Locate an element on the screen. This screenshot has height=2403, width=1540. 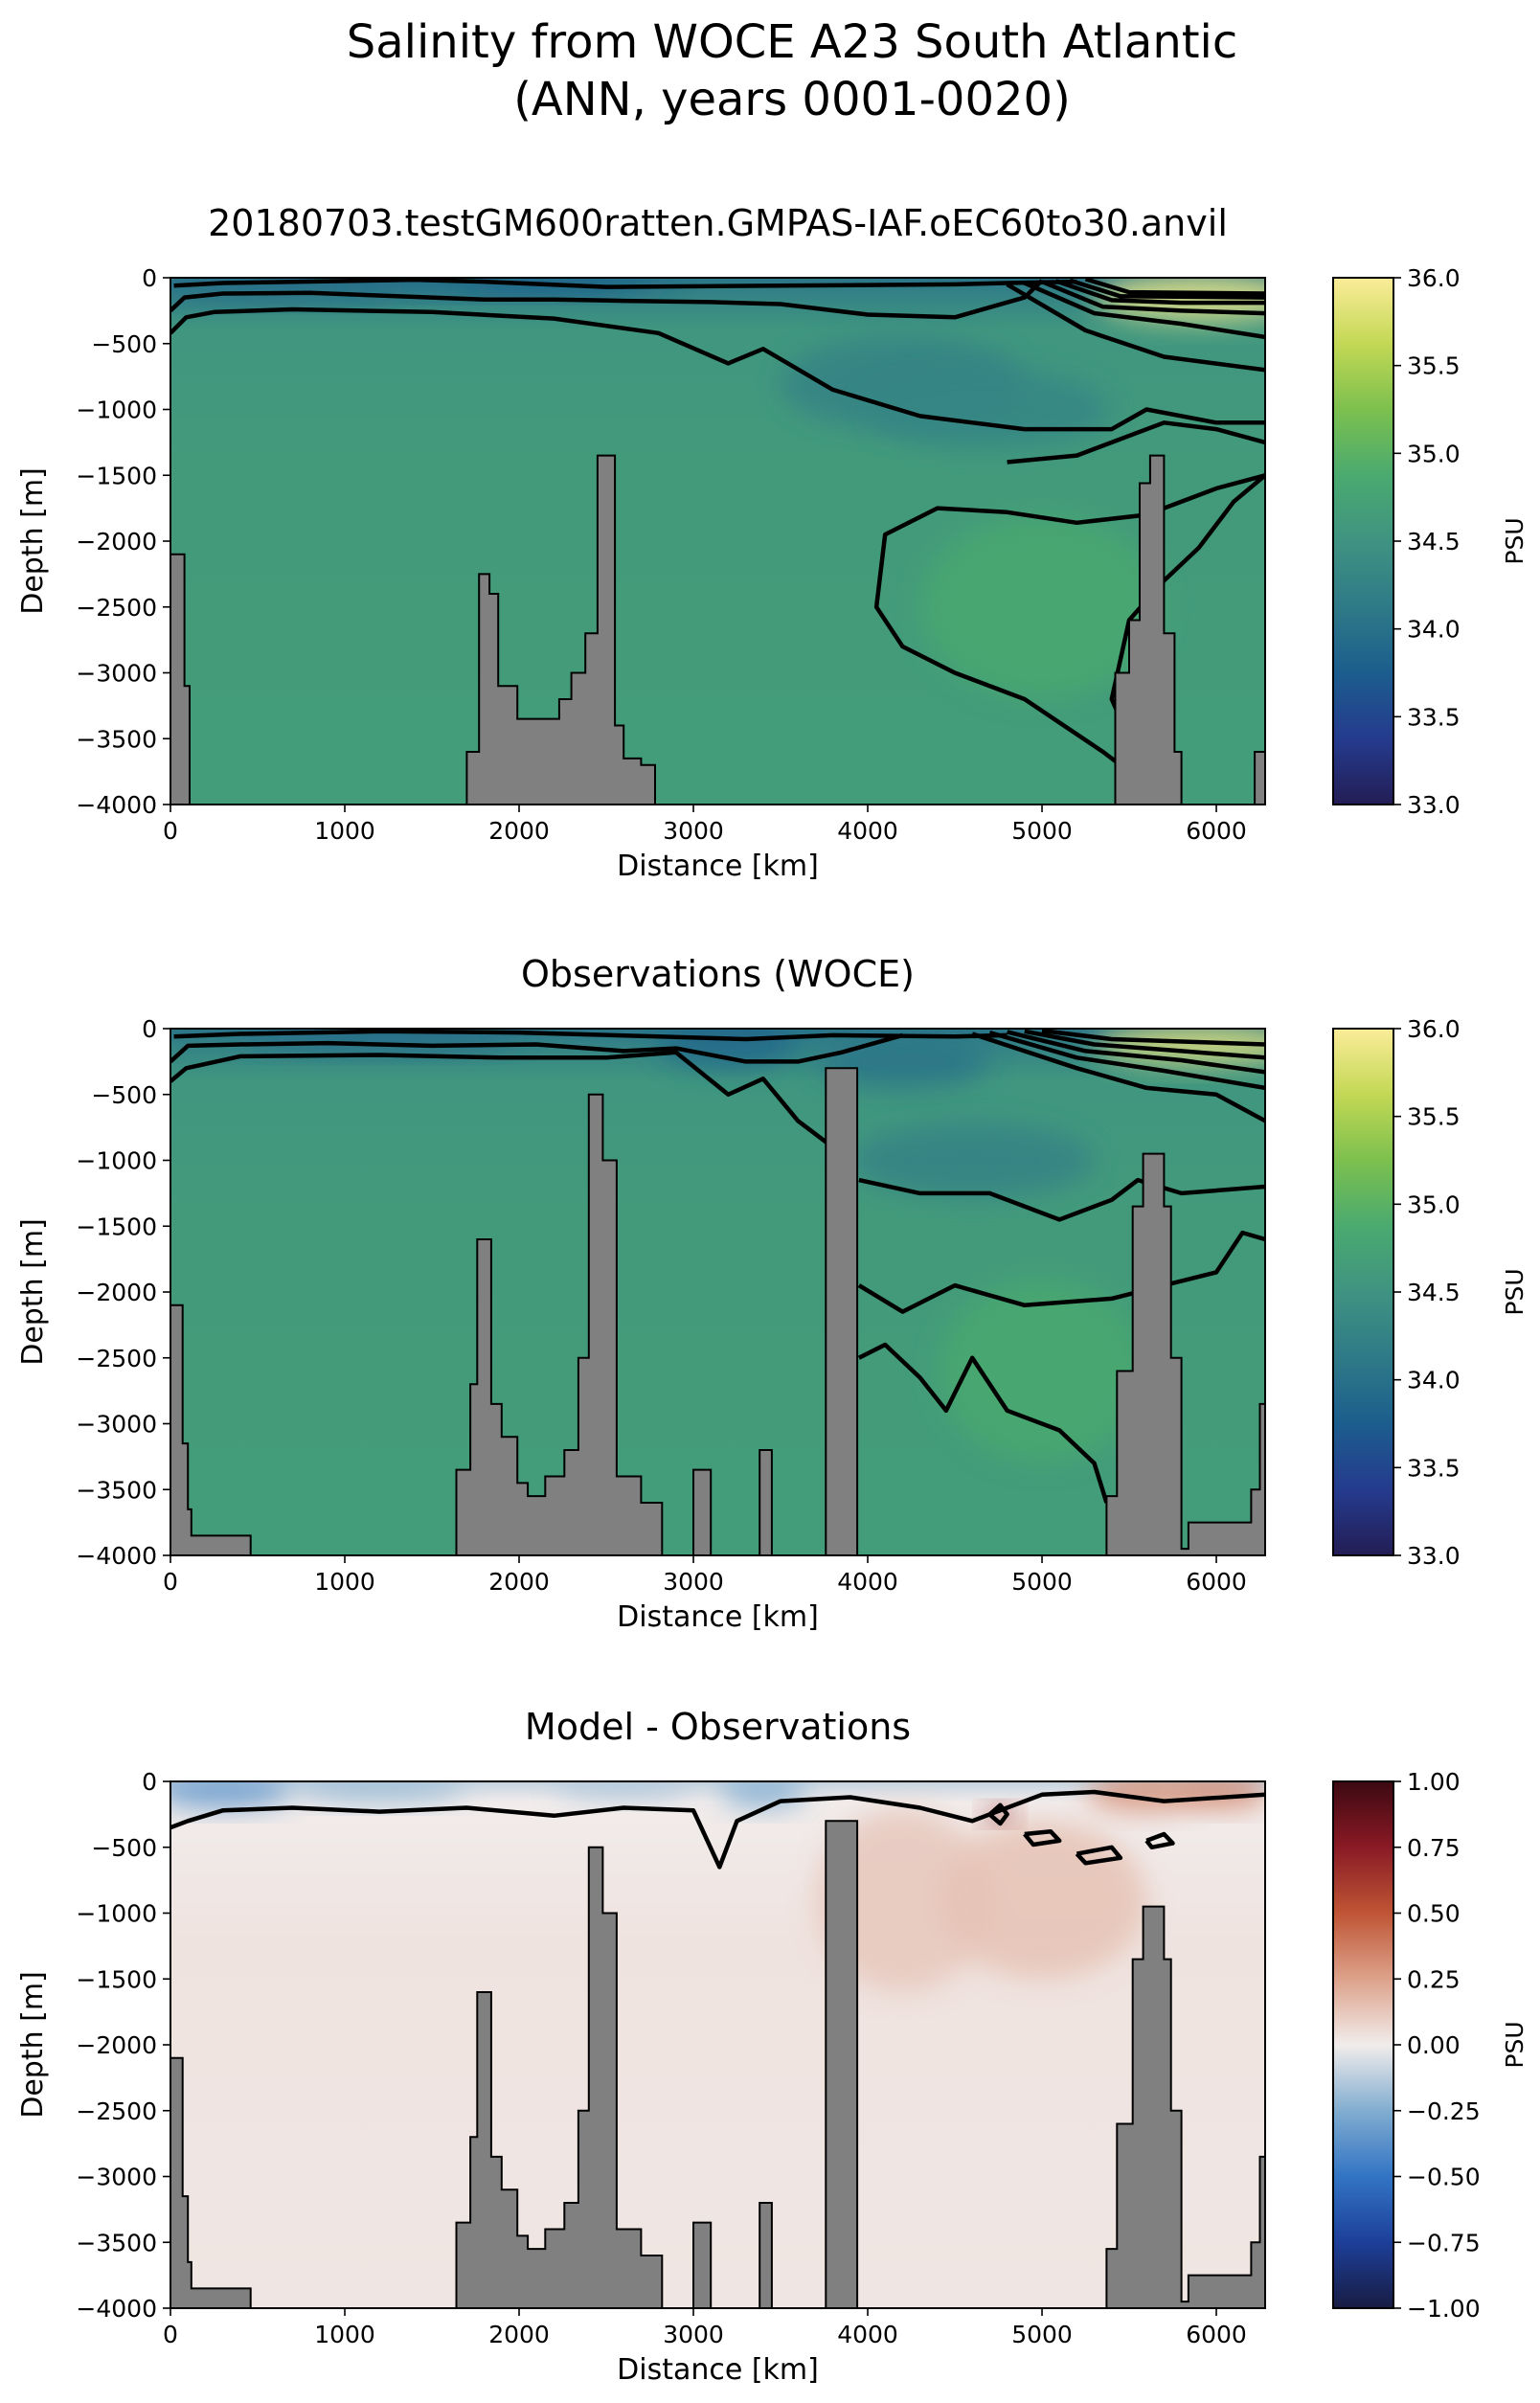
colorbar-tick-label: −1.00 is located at coordinates (1444, 2309).